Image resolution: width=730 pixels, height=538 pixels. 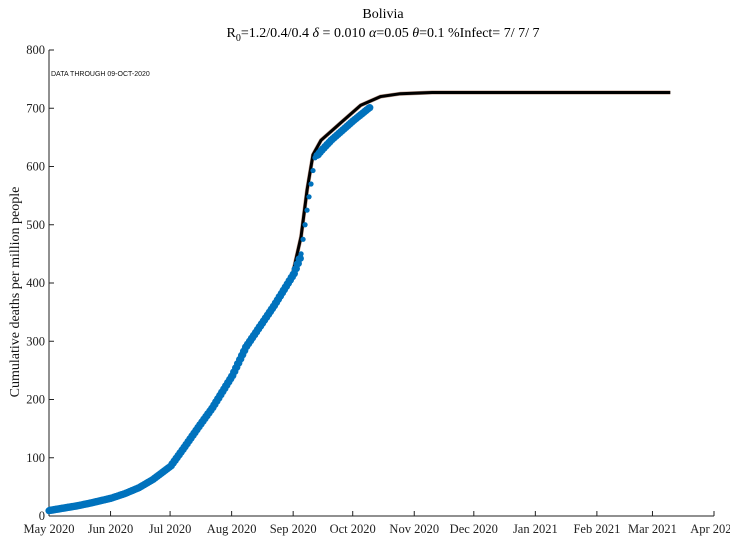 What do you see at coordinates (35, 458) in the screenshot?
I see `y-tick-label: 100` at bounding box center [35, 458].